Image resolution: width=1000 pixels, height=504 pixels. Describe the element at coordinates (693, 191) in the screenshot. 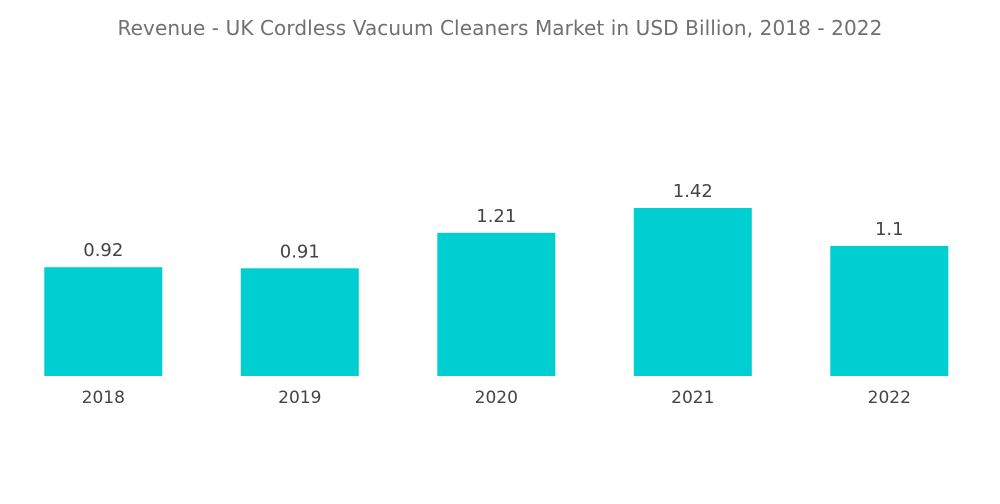

I see `data-label-2021: 1.42` at that location.